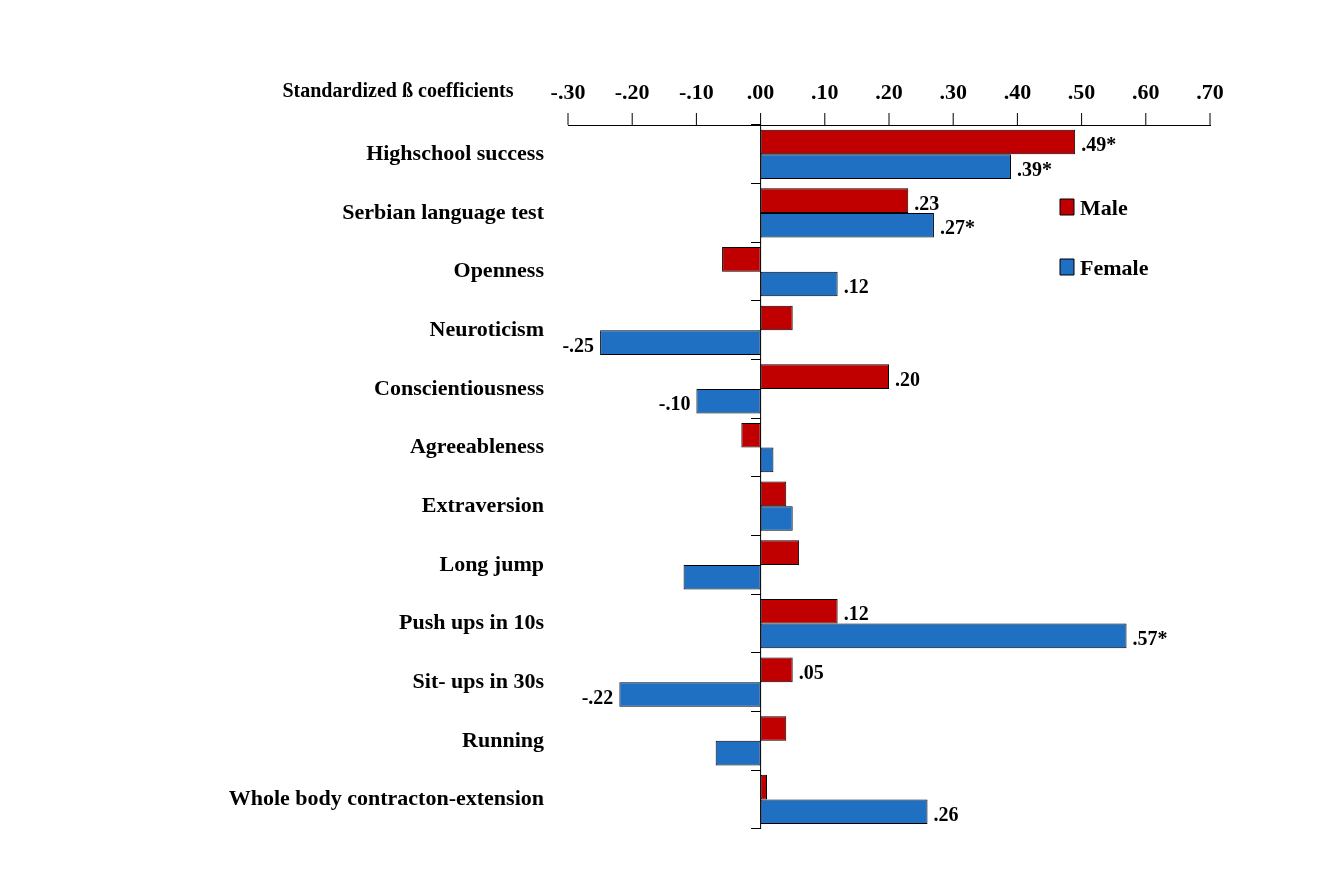  Describe the element at coordinates (953, 92) in the screenshot. I see `x-tick-label: .30` at that location.